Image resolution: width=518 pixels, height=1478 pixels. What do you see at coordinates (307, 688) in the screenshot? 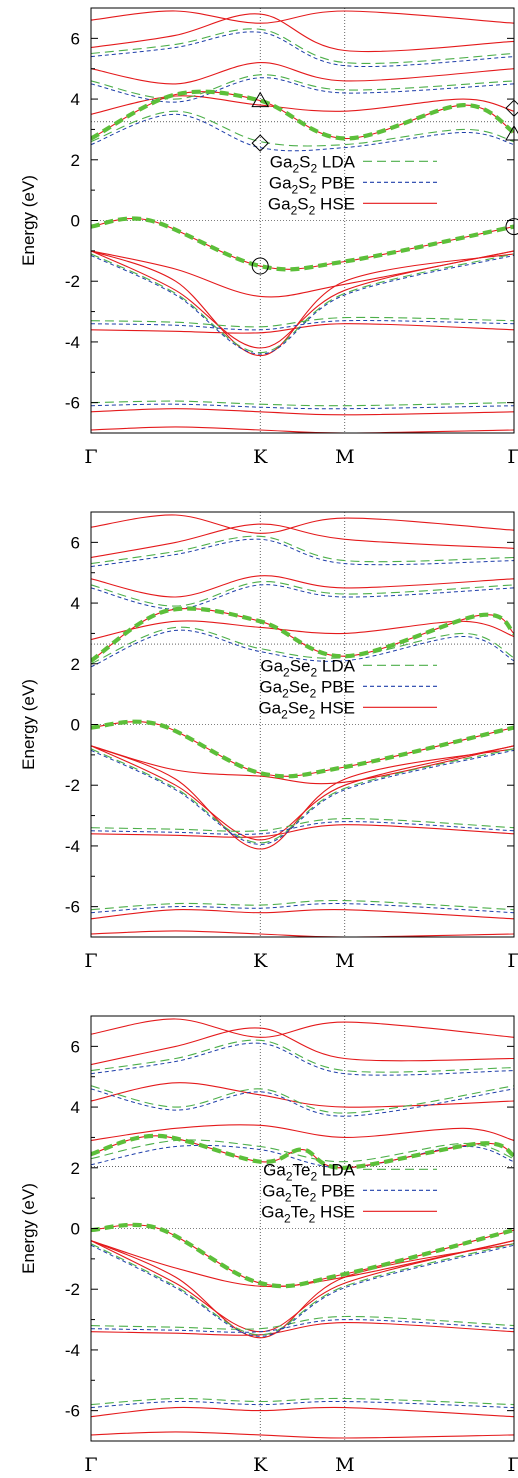
I see `legend-entry-1: Ga2Se2 PBE` at bounding box center [307, 688].